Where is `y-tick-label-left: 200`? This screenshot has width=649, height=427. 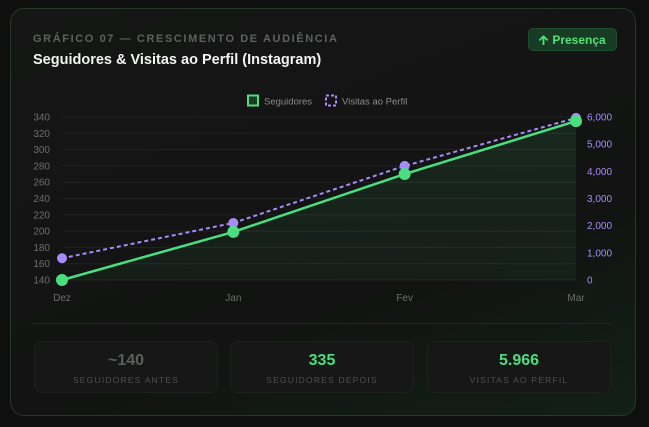
y-tick-label-left: 200 is located at coordinates (41, 232).